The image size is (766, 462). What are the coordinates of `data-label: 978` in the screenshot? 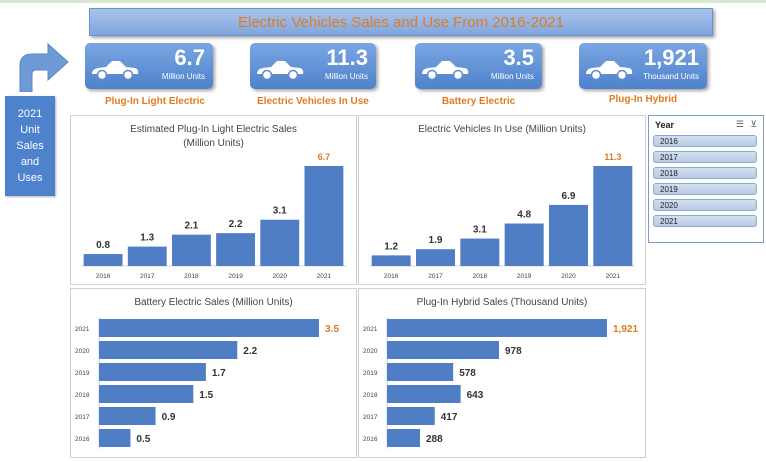 It's located at (513, 351).